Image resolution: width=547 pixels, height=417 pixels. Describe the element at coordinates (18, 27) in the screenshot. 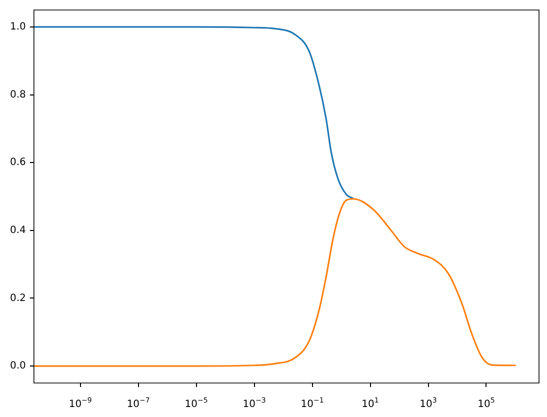

I see `y-tick-label: 1.0` at that location.